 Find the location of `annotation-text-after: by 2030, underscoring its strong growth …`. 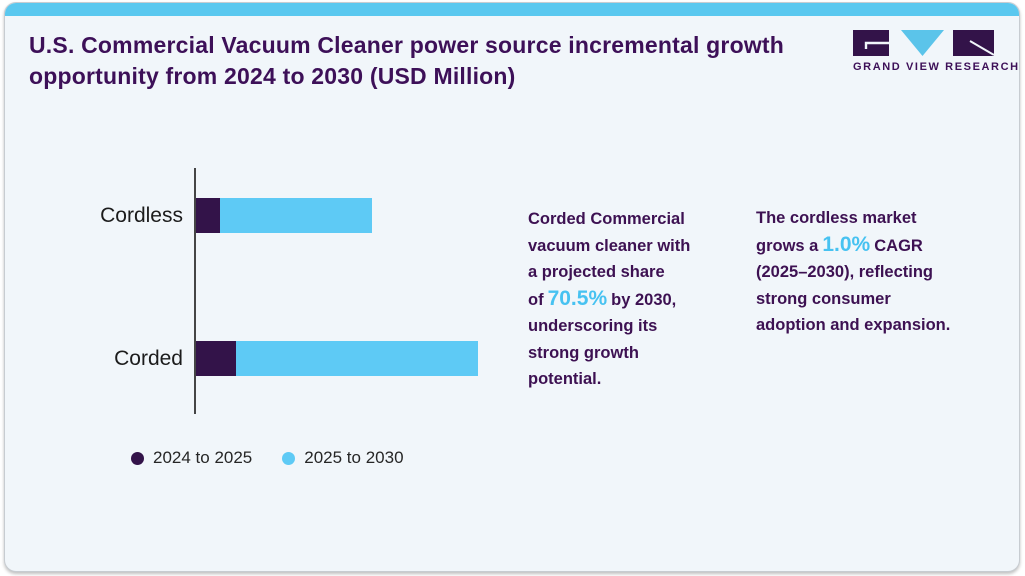

annotation-text-after: by 2030, underscoring its strong growth … is located at coordinates (602, 339).